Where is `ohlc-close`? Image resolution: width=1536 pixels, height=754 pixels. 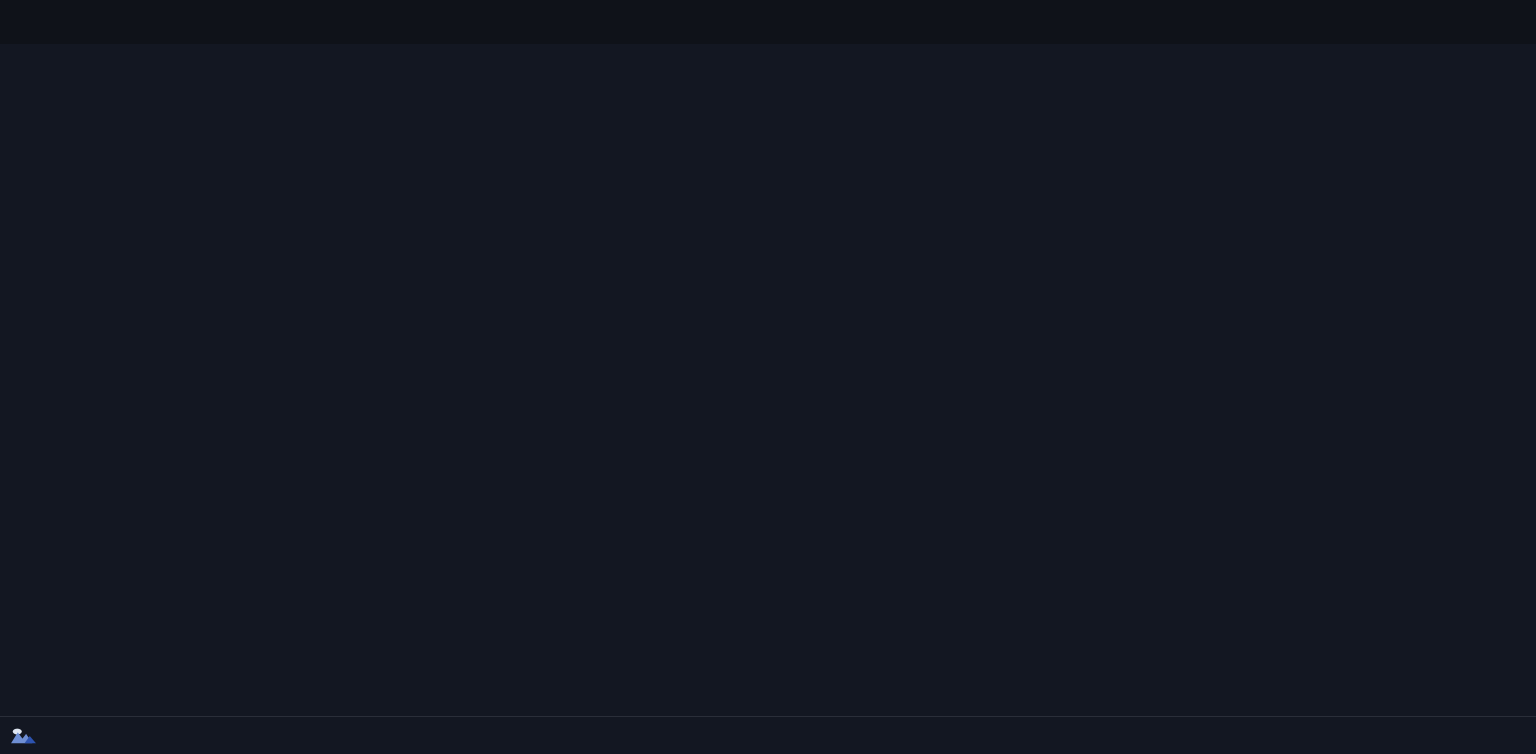
ohlc-close is located at coordinates (66, 30).